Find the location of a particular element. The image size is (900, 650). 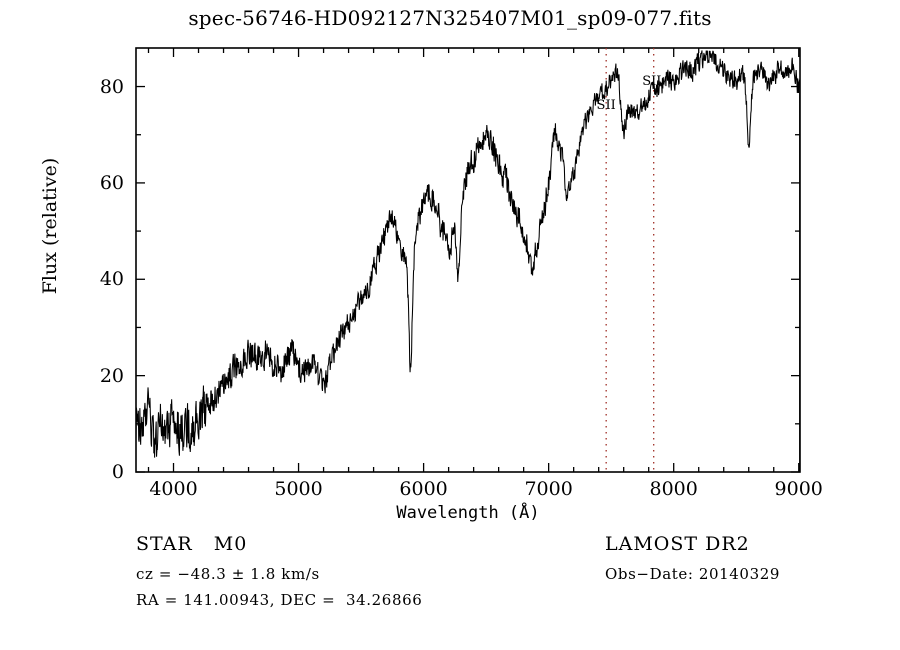

y-tick-label: 80 is located at coordinates (111, 86).